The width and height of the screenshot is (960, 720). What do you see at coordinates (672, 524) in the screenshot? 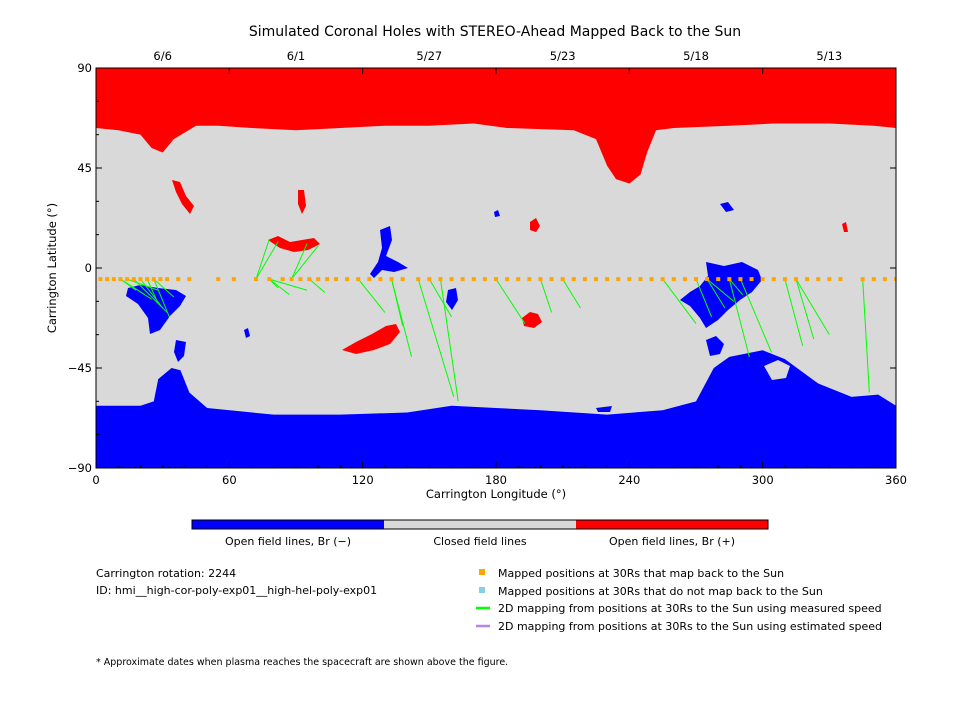
I see `colorbar-segment-positive` at bounding box center [672, 524].